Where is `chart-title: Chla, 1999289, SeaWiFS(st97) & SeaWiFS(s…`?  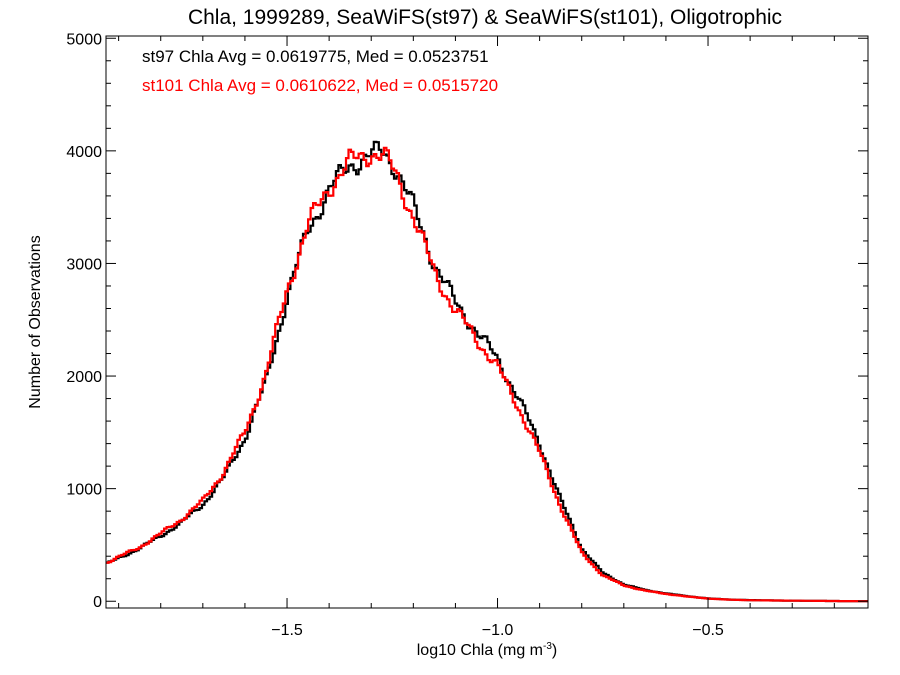 chart-title: Chla, 1999289, SeaWiFS(st97) & SeaWiFS(s… is located at coordinates (485, 17).